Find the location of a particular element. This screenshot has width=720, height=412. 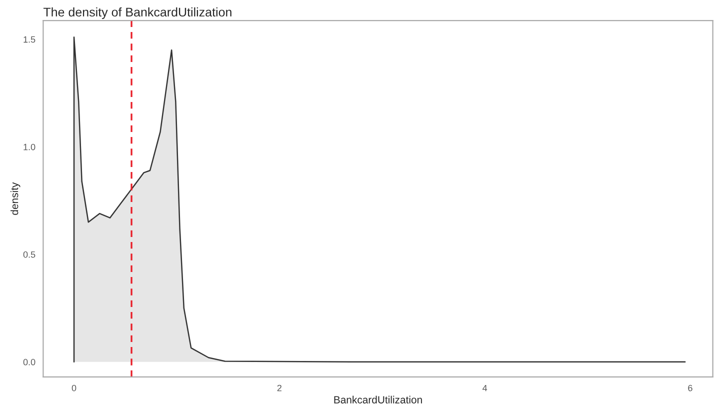

x-axis-title: BankcardUtilization is located at coordinates (378, 400).